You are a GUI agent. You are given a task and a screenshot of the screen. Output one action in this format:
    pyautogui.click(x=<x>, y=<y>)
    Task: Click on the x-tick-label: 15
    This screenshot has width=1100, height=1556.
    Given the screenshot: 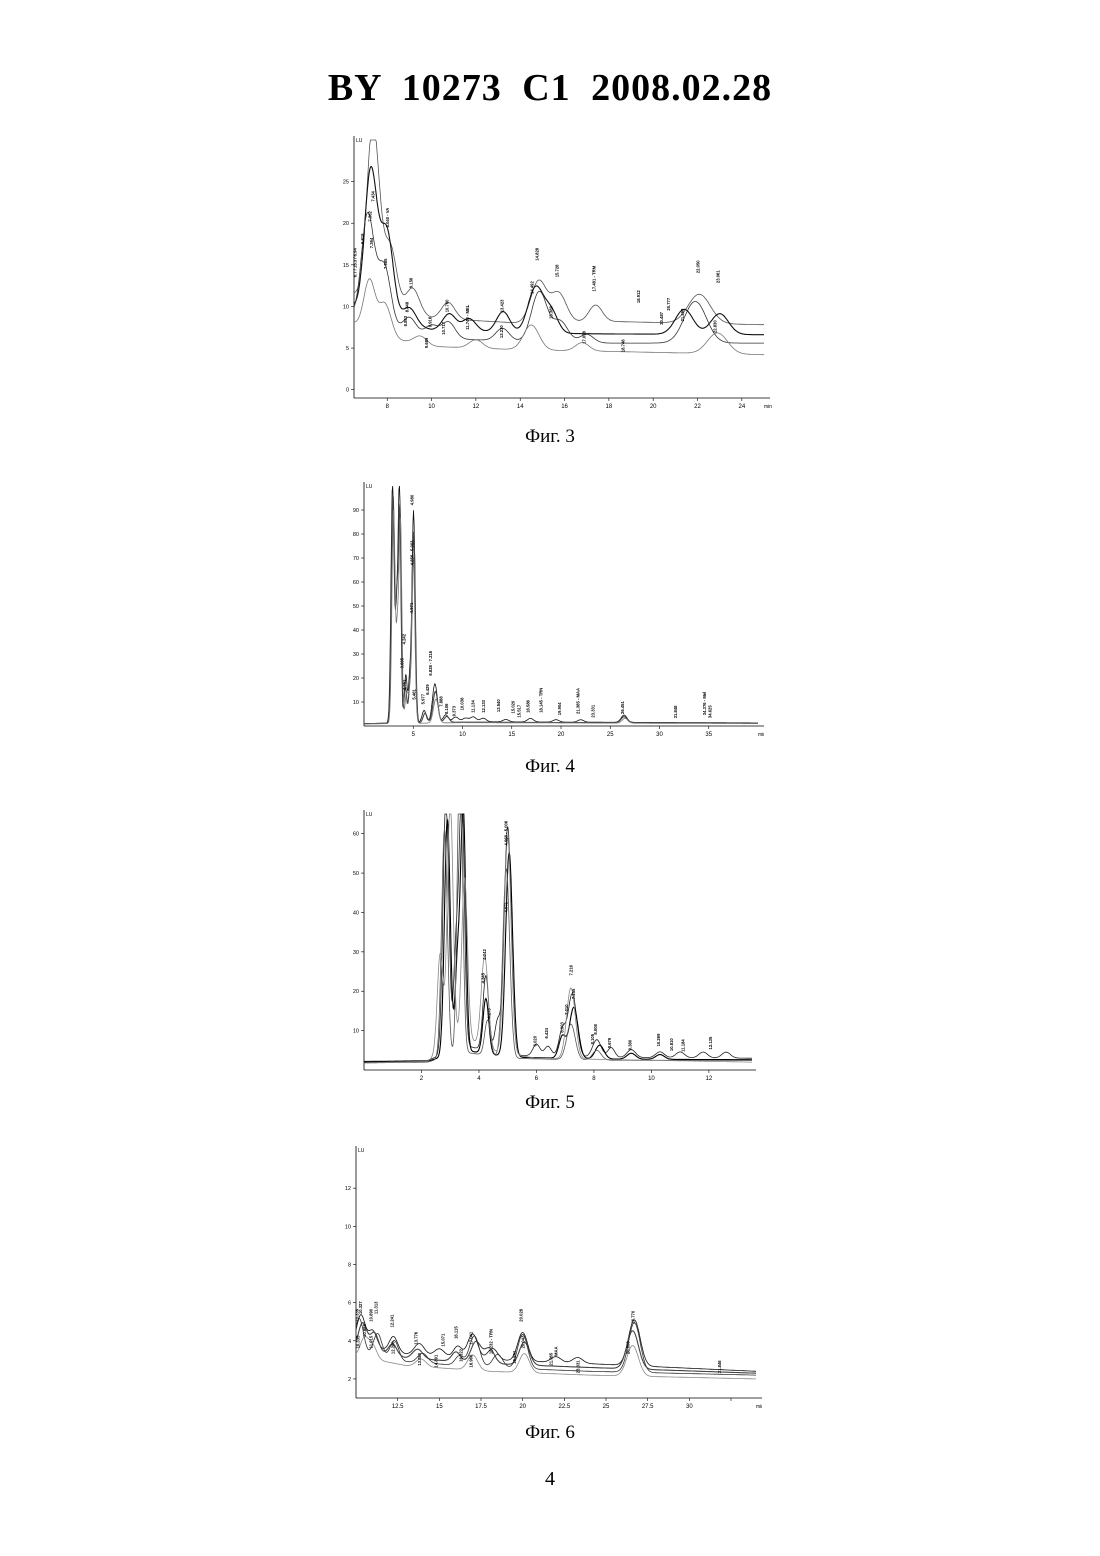 What is the action you would take?
    pyautogui.click(x=439, y=1407)
    